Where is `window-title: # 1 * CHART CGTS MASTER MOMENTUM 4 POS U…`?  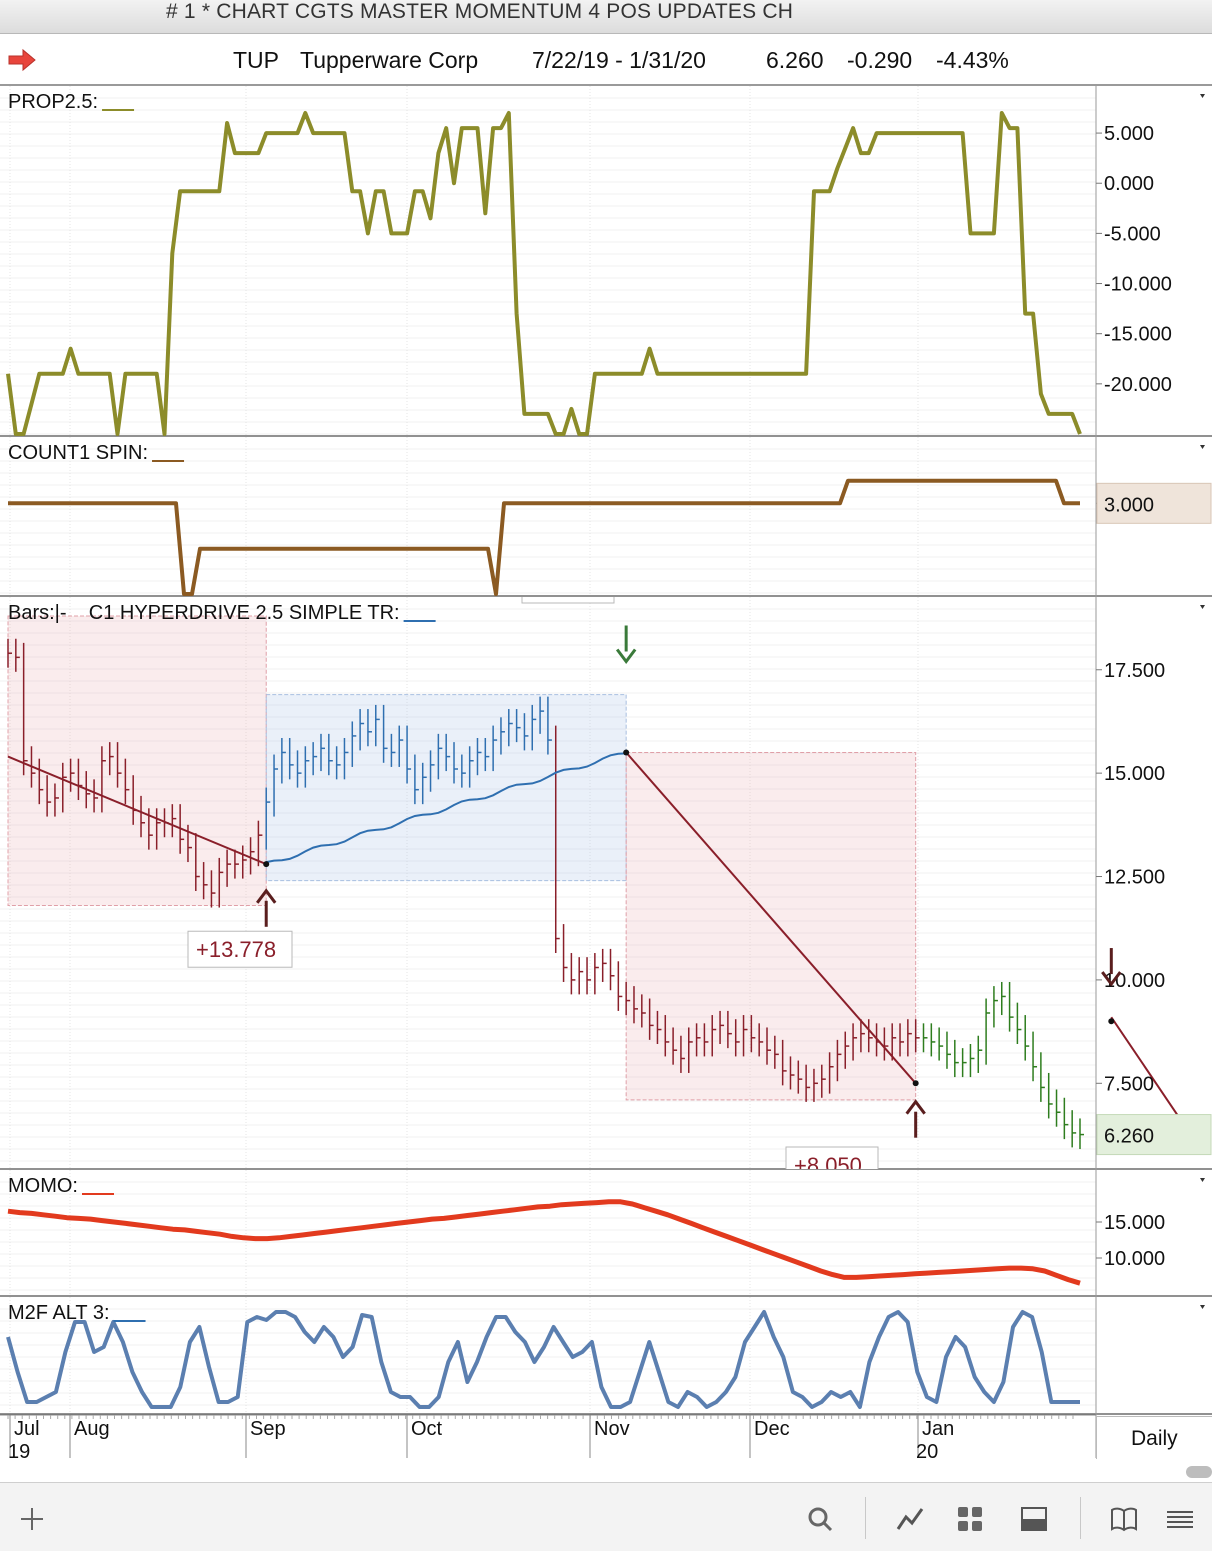
window-title: # 1 * CHART CGTS MASTER MOMENTUM 4 POS U… is located at coordinates (480, 11).